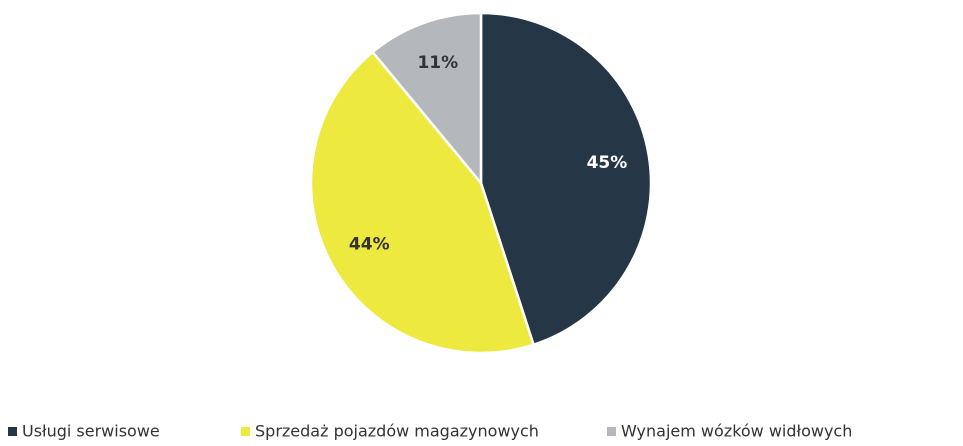  I want to click on legend-label: Sprzedaż pojazdów magazynowych, so click(397, 431).